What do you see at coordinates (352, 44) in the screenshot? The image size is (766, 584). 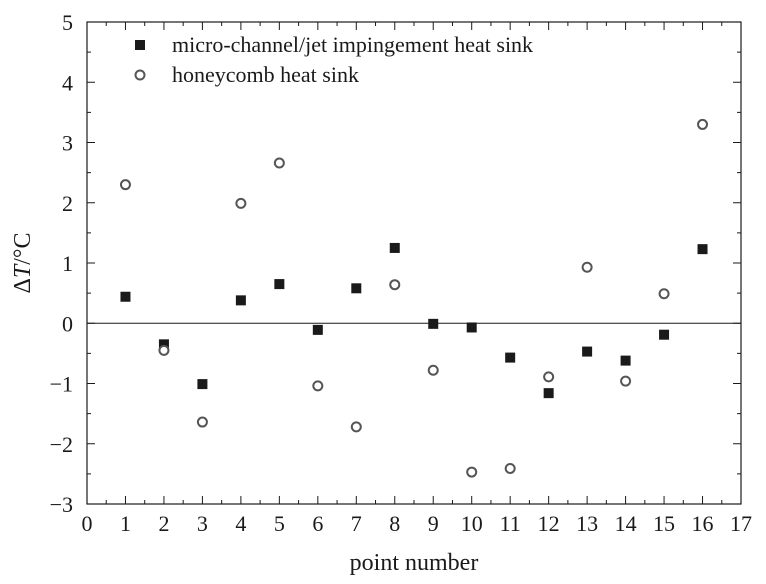 I see `legend-label: micro-channel/jet impingement heat sink` at bounding box center [352, 44].